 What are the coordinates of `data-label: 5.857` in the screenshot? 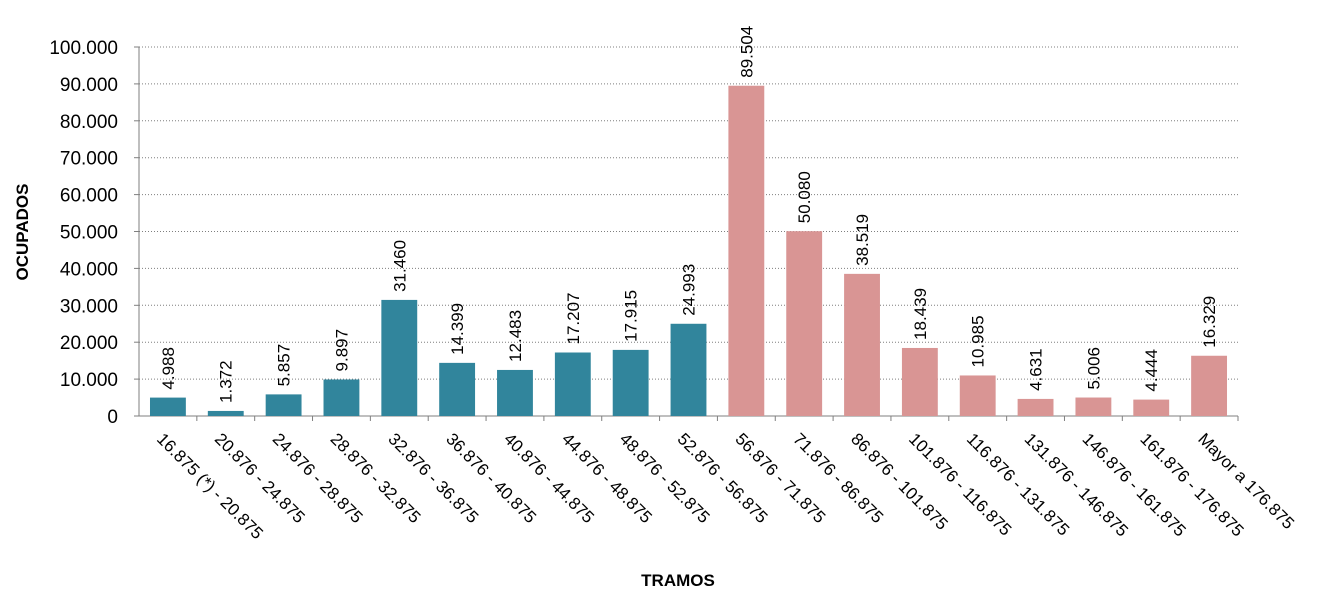 It's located at (284, 365).